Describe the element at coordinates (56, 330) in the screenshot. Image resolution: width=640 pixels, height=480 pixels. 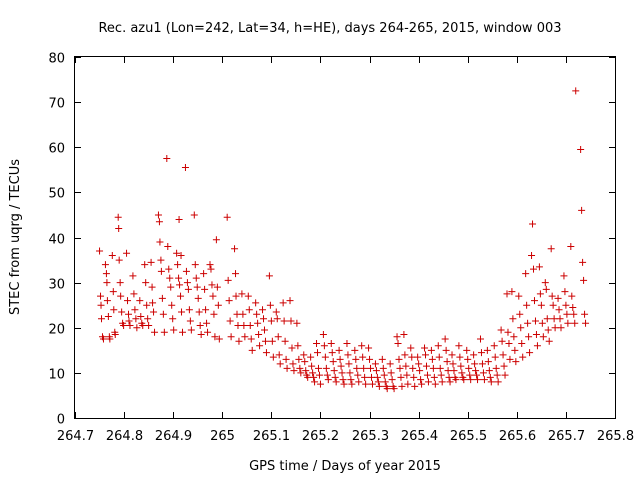
I see `y-tick-label: 20` at that location.